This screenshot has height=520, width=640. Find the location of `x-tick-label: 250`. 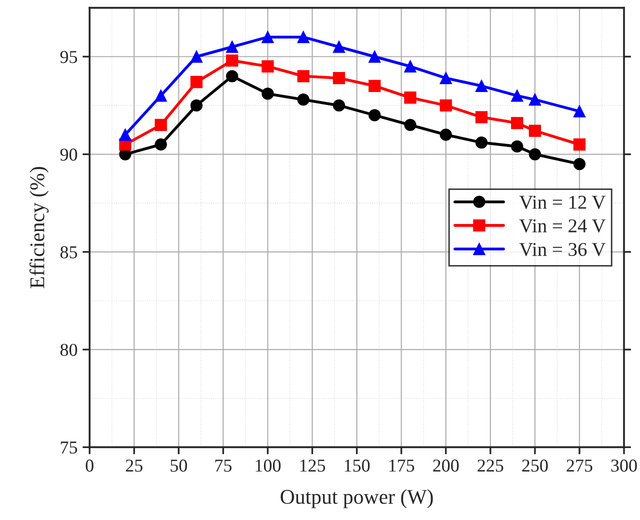

x-tick-label: 250 is located at coordinates (535, 466).